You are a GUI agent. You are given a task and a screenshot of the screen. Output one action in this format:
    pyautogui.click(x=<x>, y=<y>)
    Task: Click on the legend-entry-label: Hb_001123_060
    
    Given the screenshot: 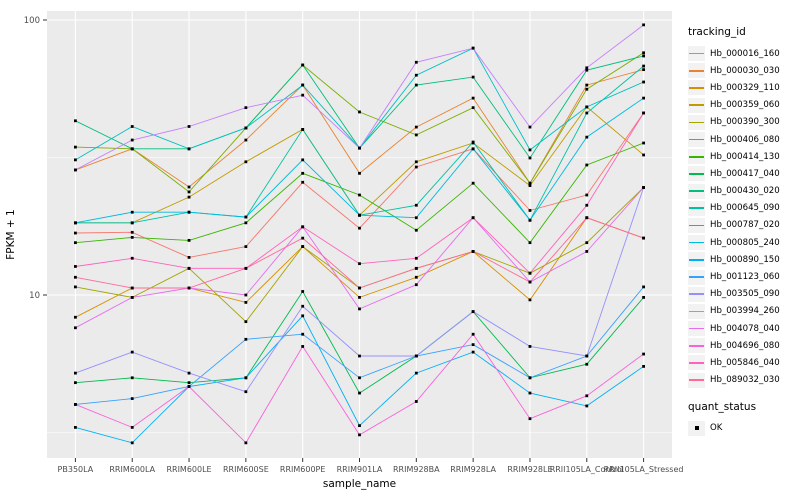 What is the action you would take?
    pyautogui.click(x=745, y=277)
    